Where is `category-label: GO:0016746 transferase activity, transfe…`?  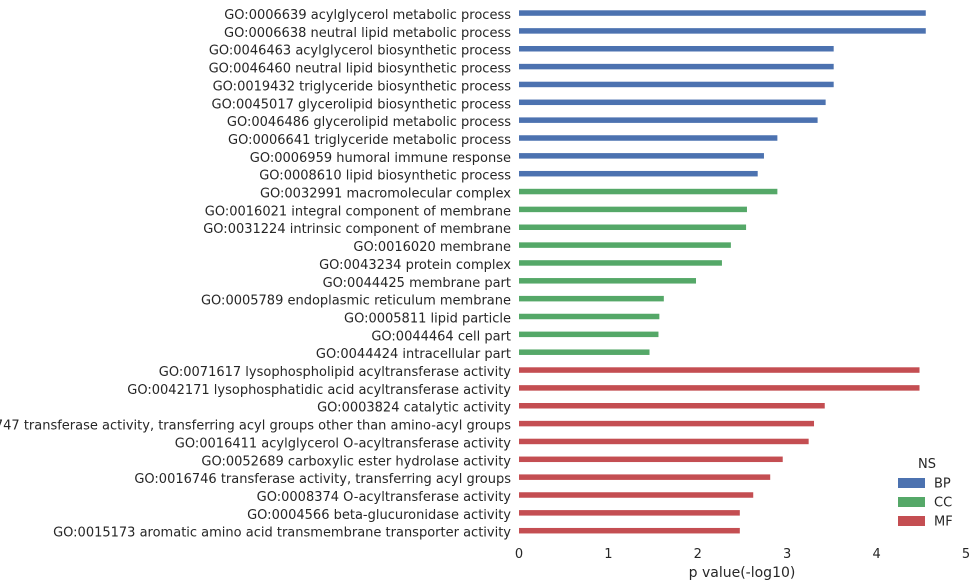 category-label: GO:0016746 transferase activity, transfe… is located at coordinates (322, 479).